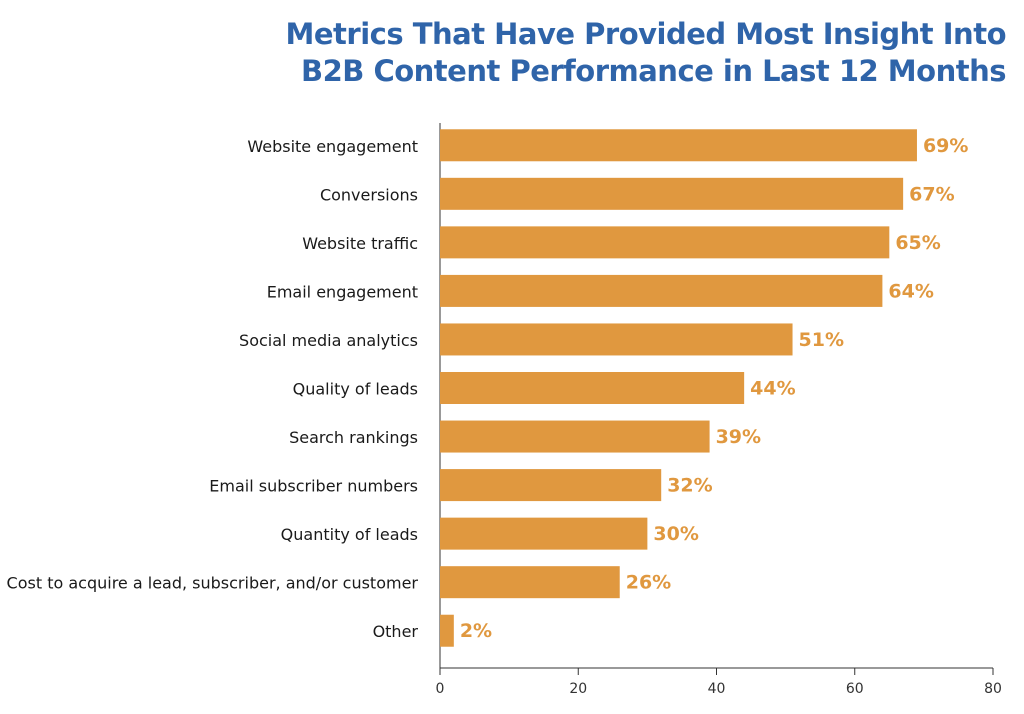 The width and height of the screenshot is (1024, 714). Describe the element at coordinates (648, 583) in the screenshot. I see `value-label: 26%` at that location.